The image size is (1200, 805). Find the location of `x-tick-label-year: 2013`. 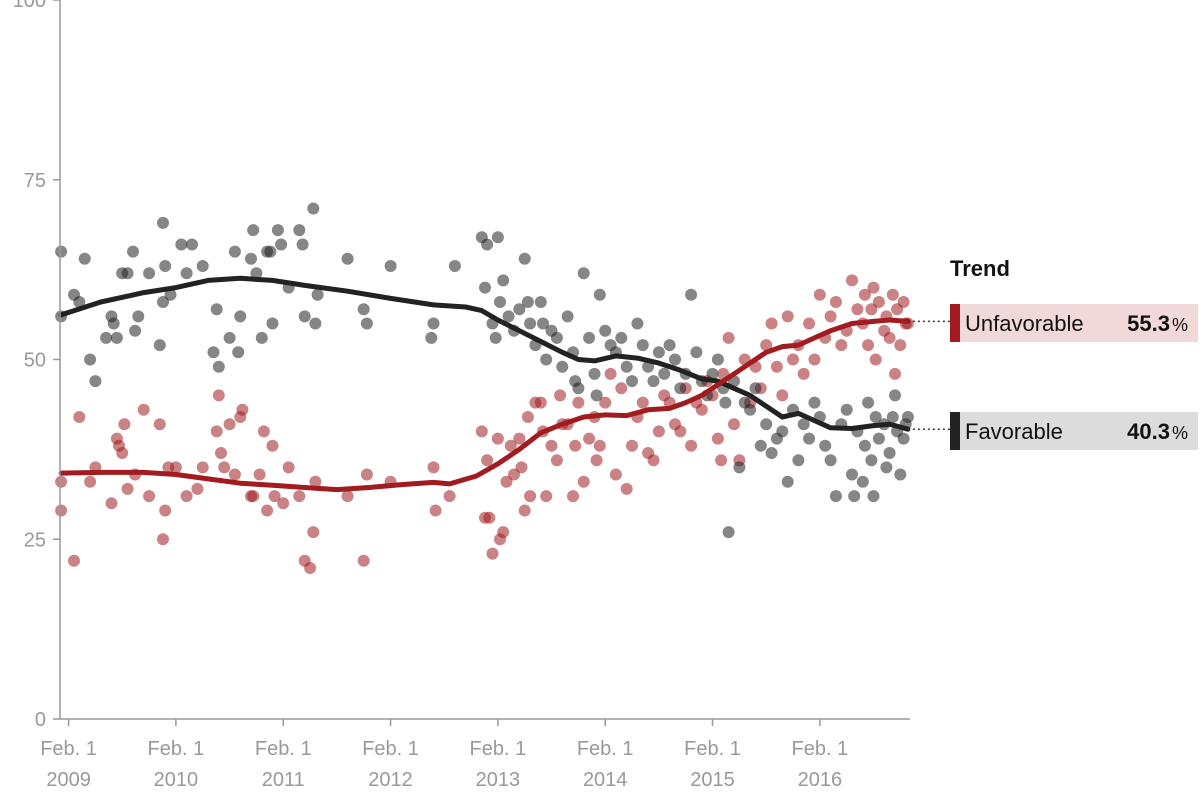

x-tick-label-year: 2013 is located at coordinates (498, 780).